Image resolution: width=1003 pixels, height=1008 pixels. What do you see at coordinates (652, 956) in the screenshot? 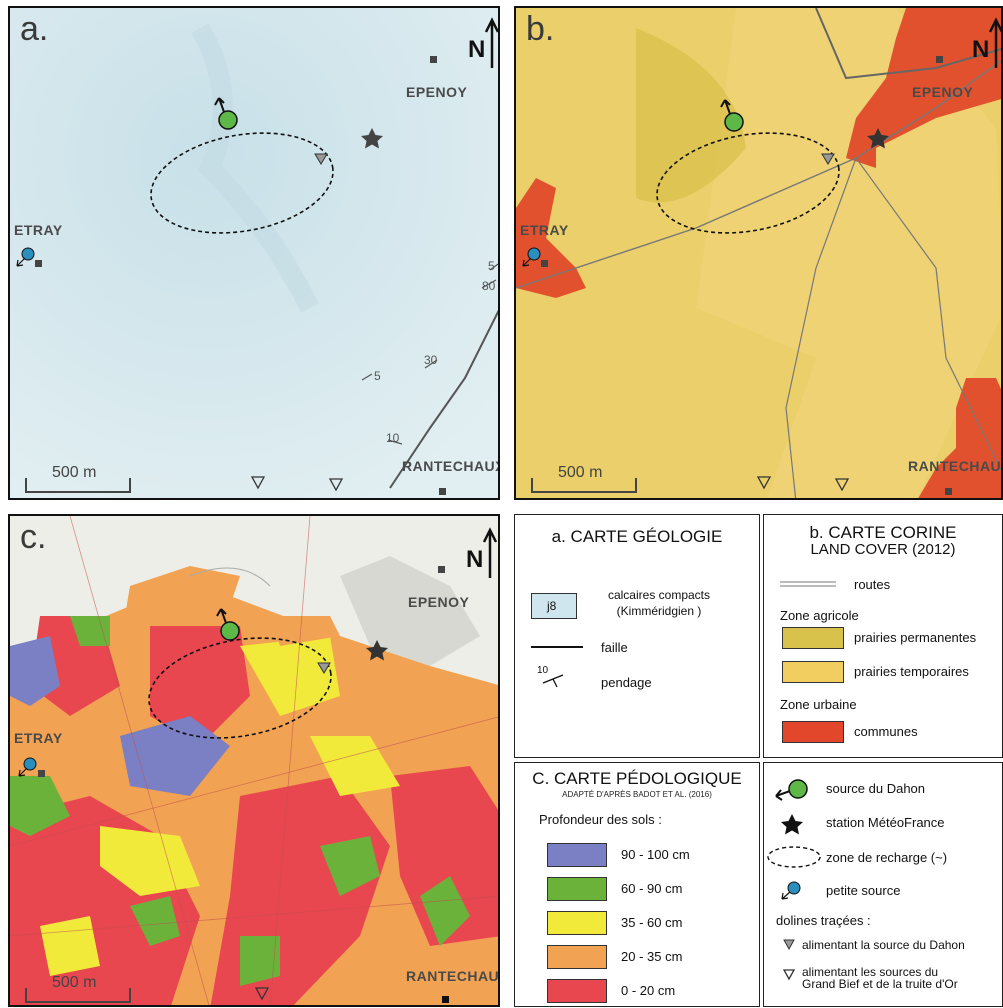
I see `soil-class-label: 20 - 35 cm` at bounding box center [652, 956].